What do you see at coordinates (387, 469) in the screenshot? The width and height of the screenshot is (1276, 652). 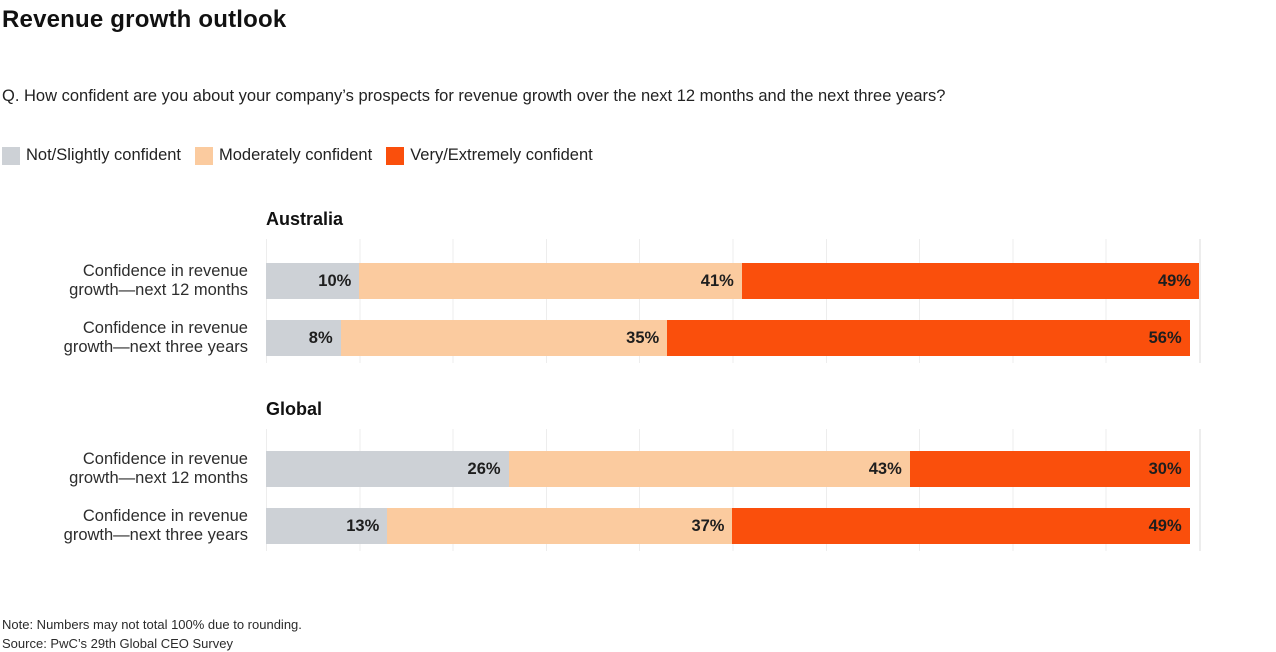 I see `bar-segment-not-slightly: 26%` at bounding box center [387, 469].